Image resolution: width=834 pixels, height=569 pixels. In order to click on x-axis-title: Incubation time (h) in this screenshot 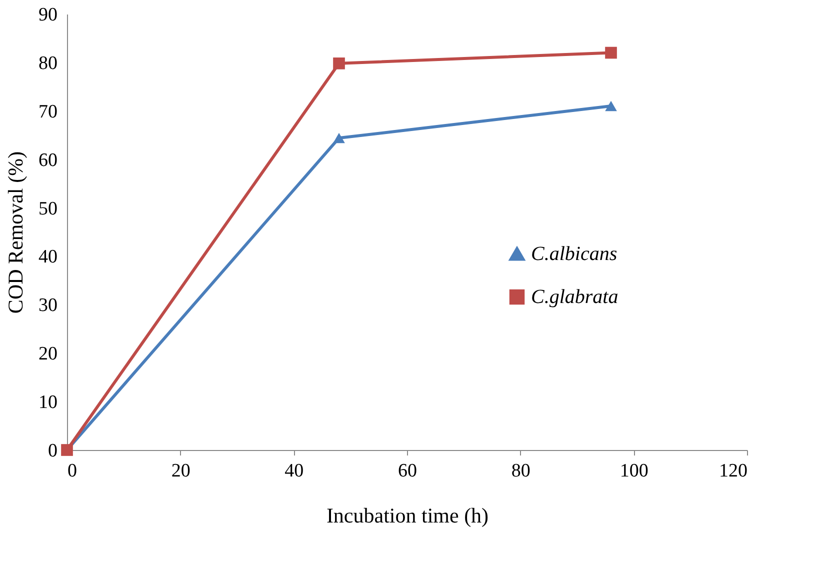, I will do `click(407, 516)`.